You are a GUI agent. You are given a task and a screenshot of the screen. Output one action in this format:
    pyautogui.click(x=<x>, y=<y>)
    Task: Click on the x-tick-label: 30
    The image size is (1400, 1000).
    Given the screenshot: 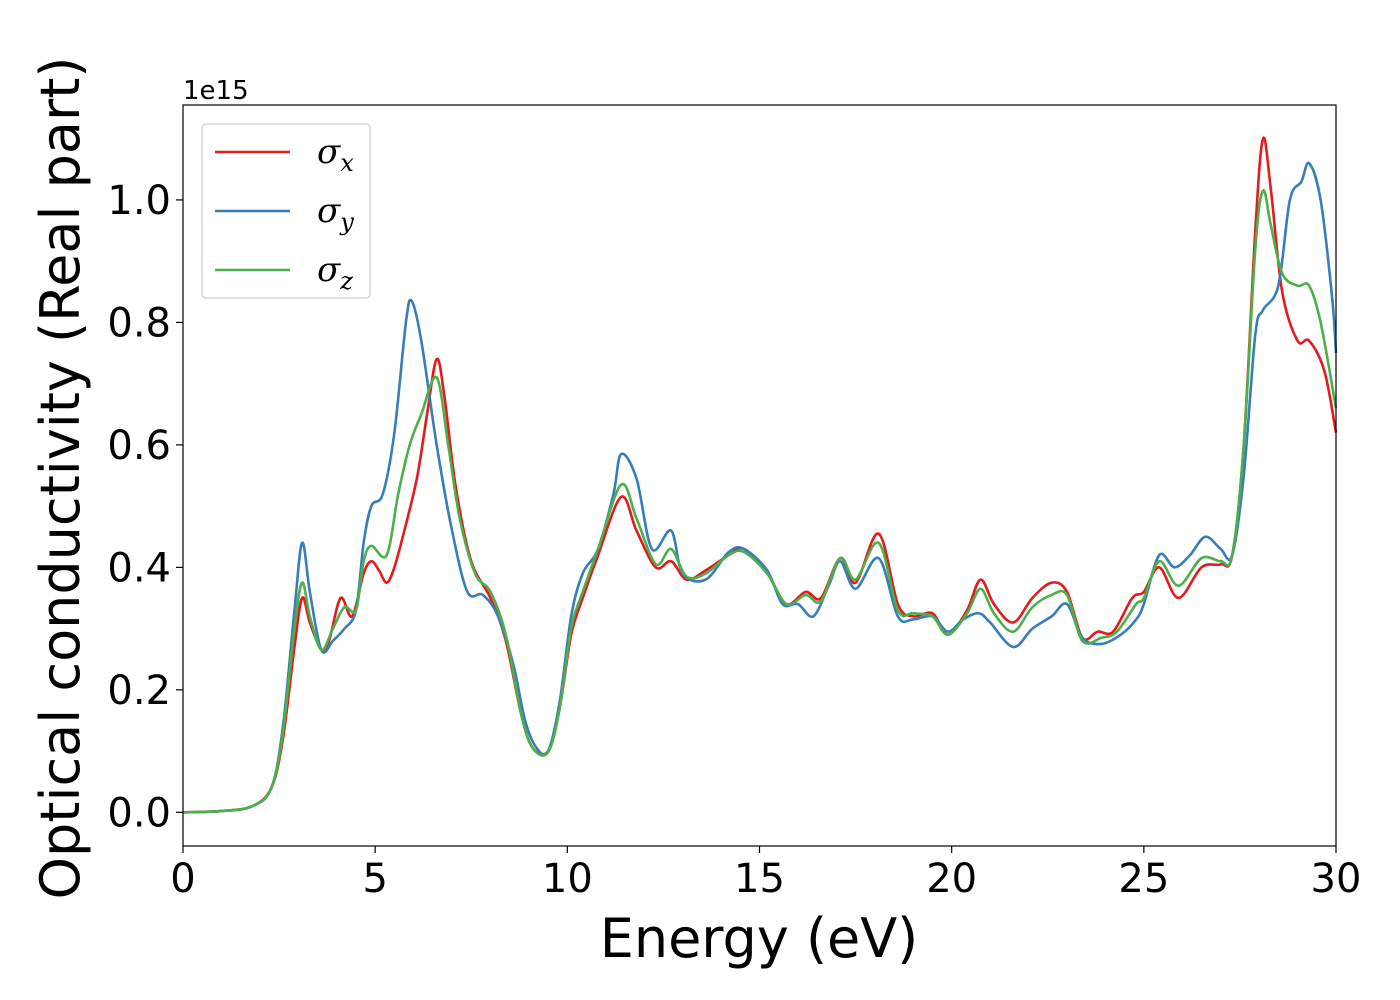 What is the action you would take?
    pyautogui.click(x=1336, y=879)
    